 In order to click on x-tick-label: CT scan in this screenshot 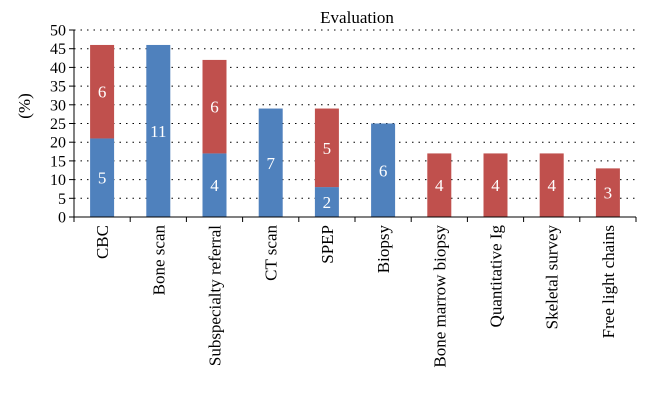, I will do `click(271, 253)`.